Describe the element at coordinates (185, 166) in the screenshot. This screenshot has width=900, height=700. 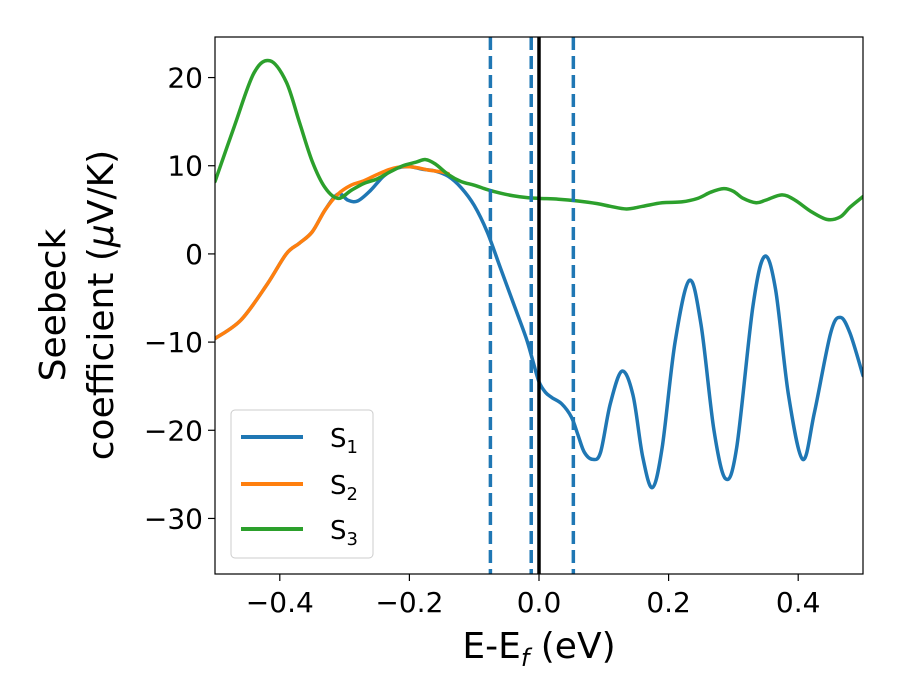
I see `y-tick-label: 10` at that location.